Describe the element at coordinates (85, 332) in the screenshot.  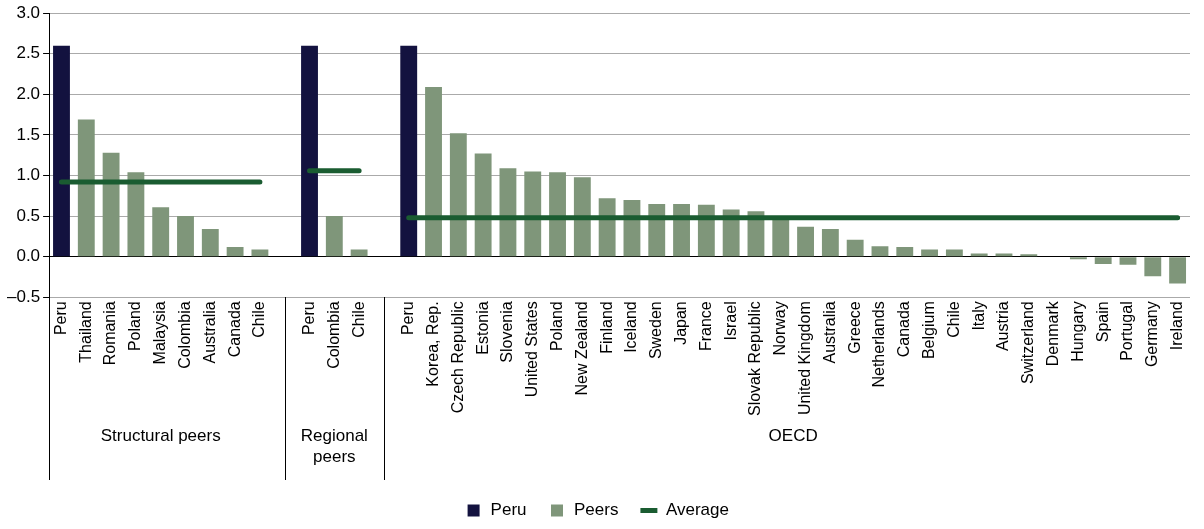
I see `x-tick-label: Thailand` at that location.